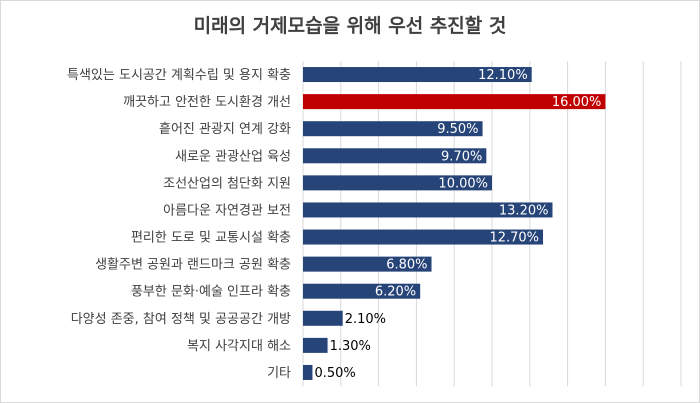  What do you see at coordinates (503, 75) in the screenshot?
I see `data-label: 12.10%` at bounding box center [503, 75].